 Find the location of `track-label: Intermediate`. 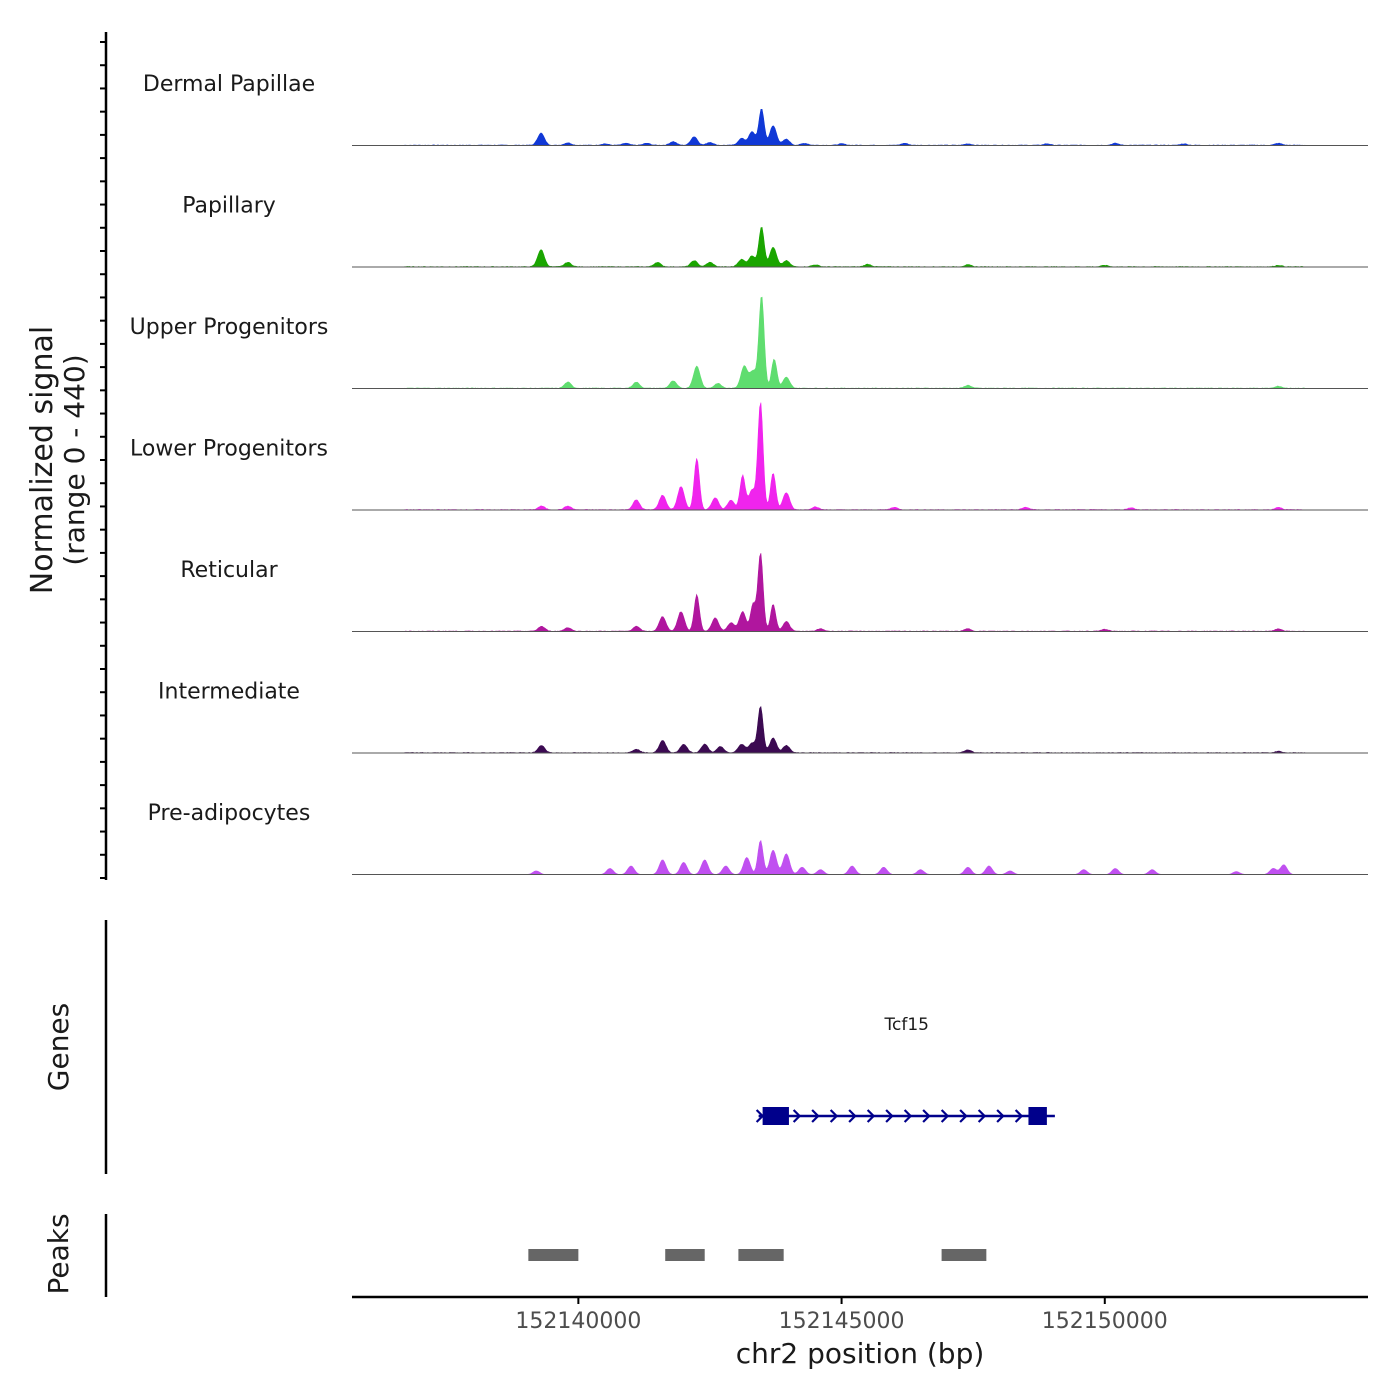

track-label: Intermediate is located at coordinates (229, 692).